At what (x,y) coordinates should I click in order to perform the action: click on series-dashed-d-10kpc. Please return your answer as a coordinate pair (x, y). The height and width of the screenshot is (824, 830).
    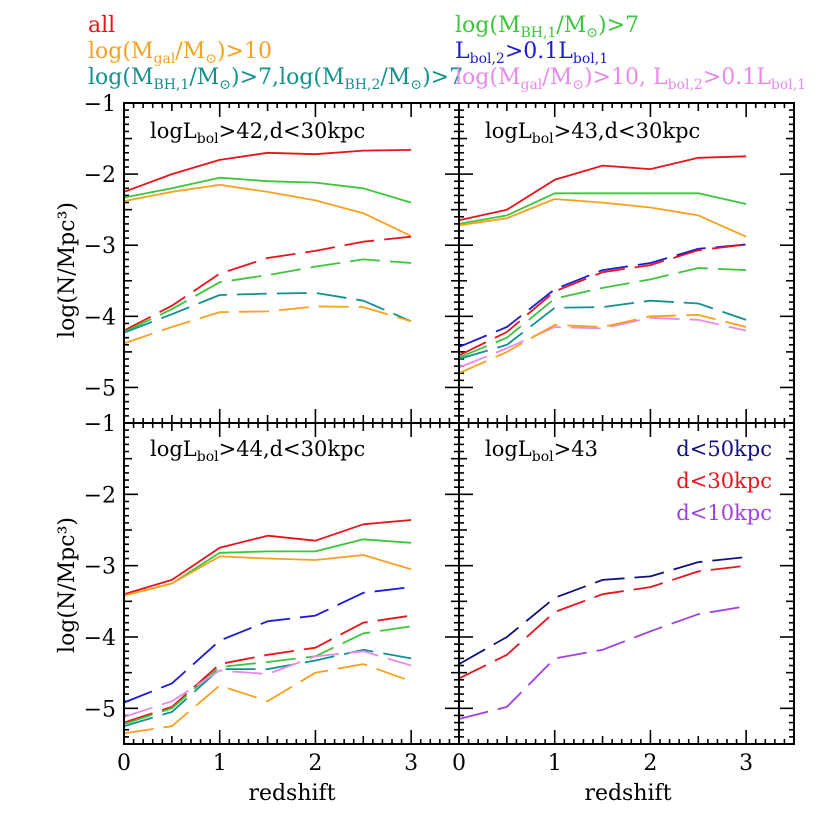
    Looking at the image, I should click on (602, 662).